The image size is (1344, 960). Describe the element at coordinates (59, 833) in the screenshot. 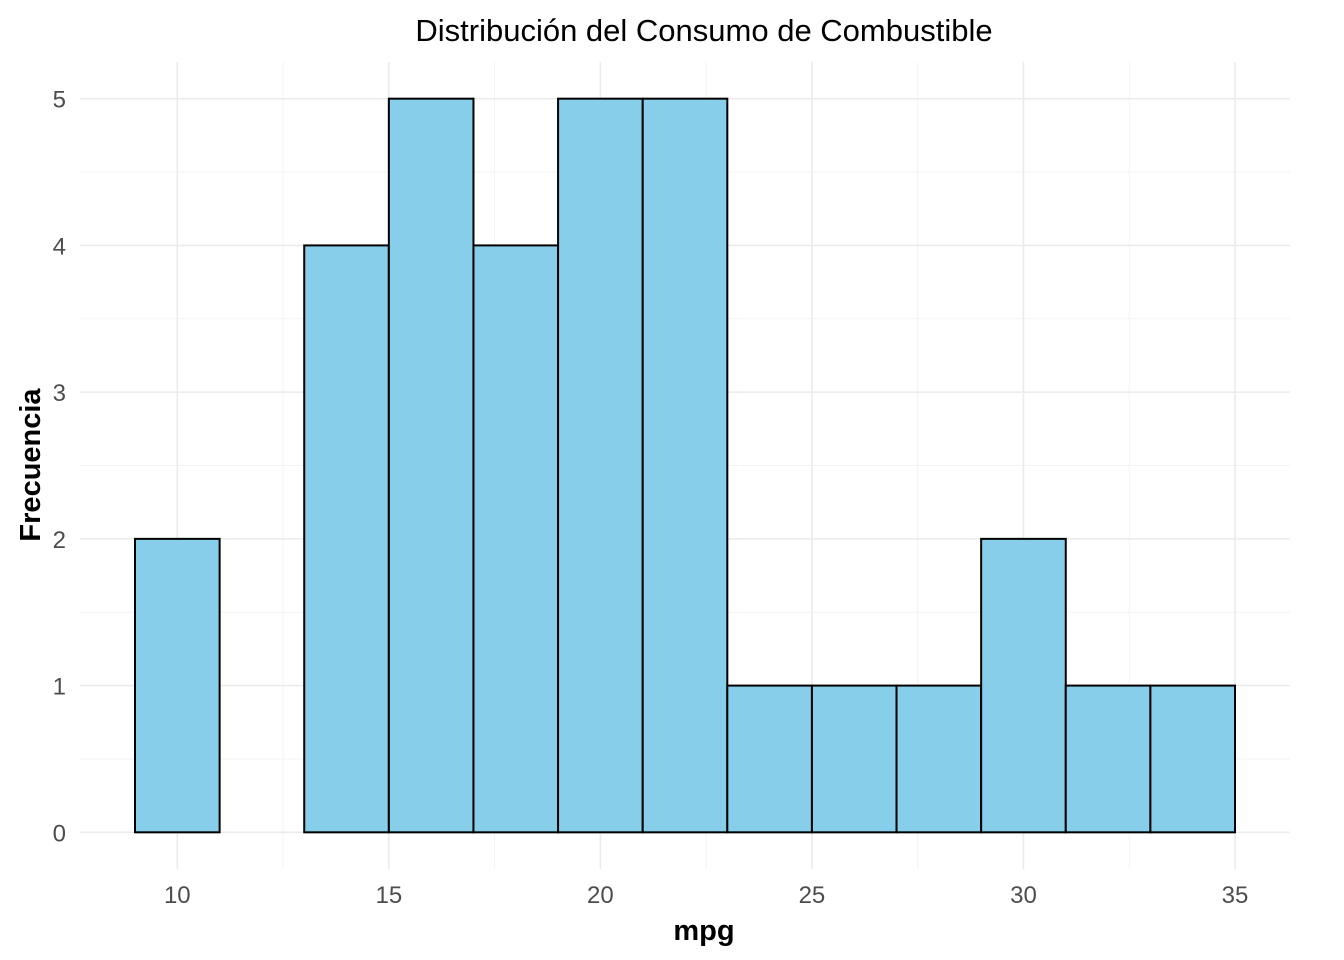

I see `y-tick-label: 0` at that location.